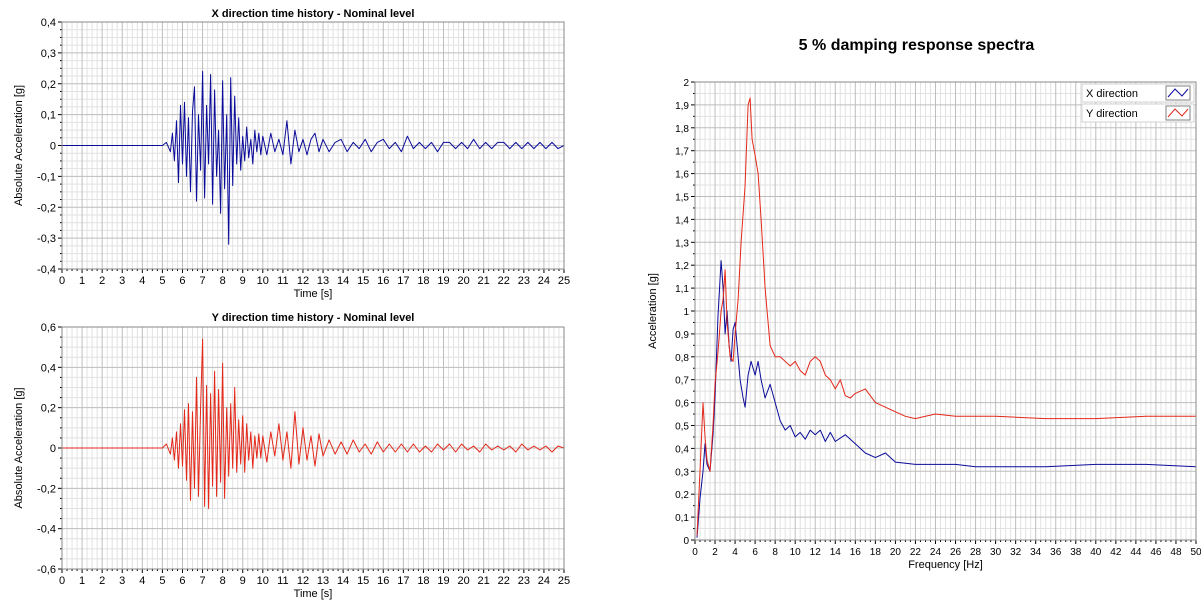 The image size is (1201, 616). I want to click on y-tick-label: 0,5, so click(682, 427).